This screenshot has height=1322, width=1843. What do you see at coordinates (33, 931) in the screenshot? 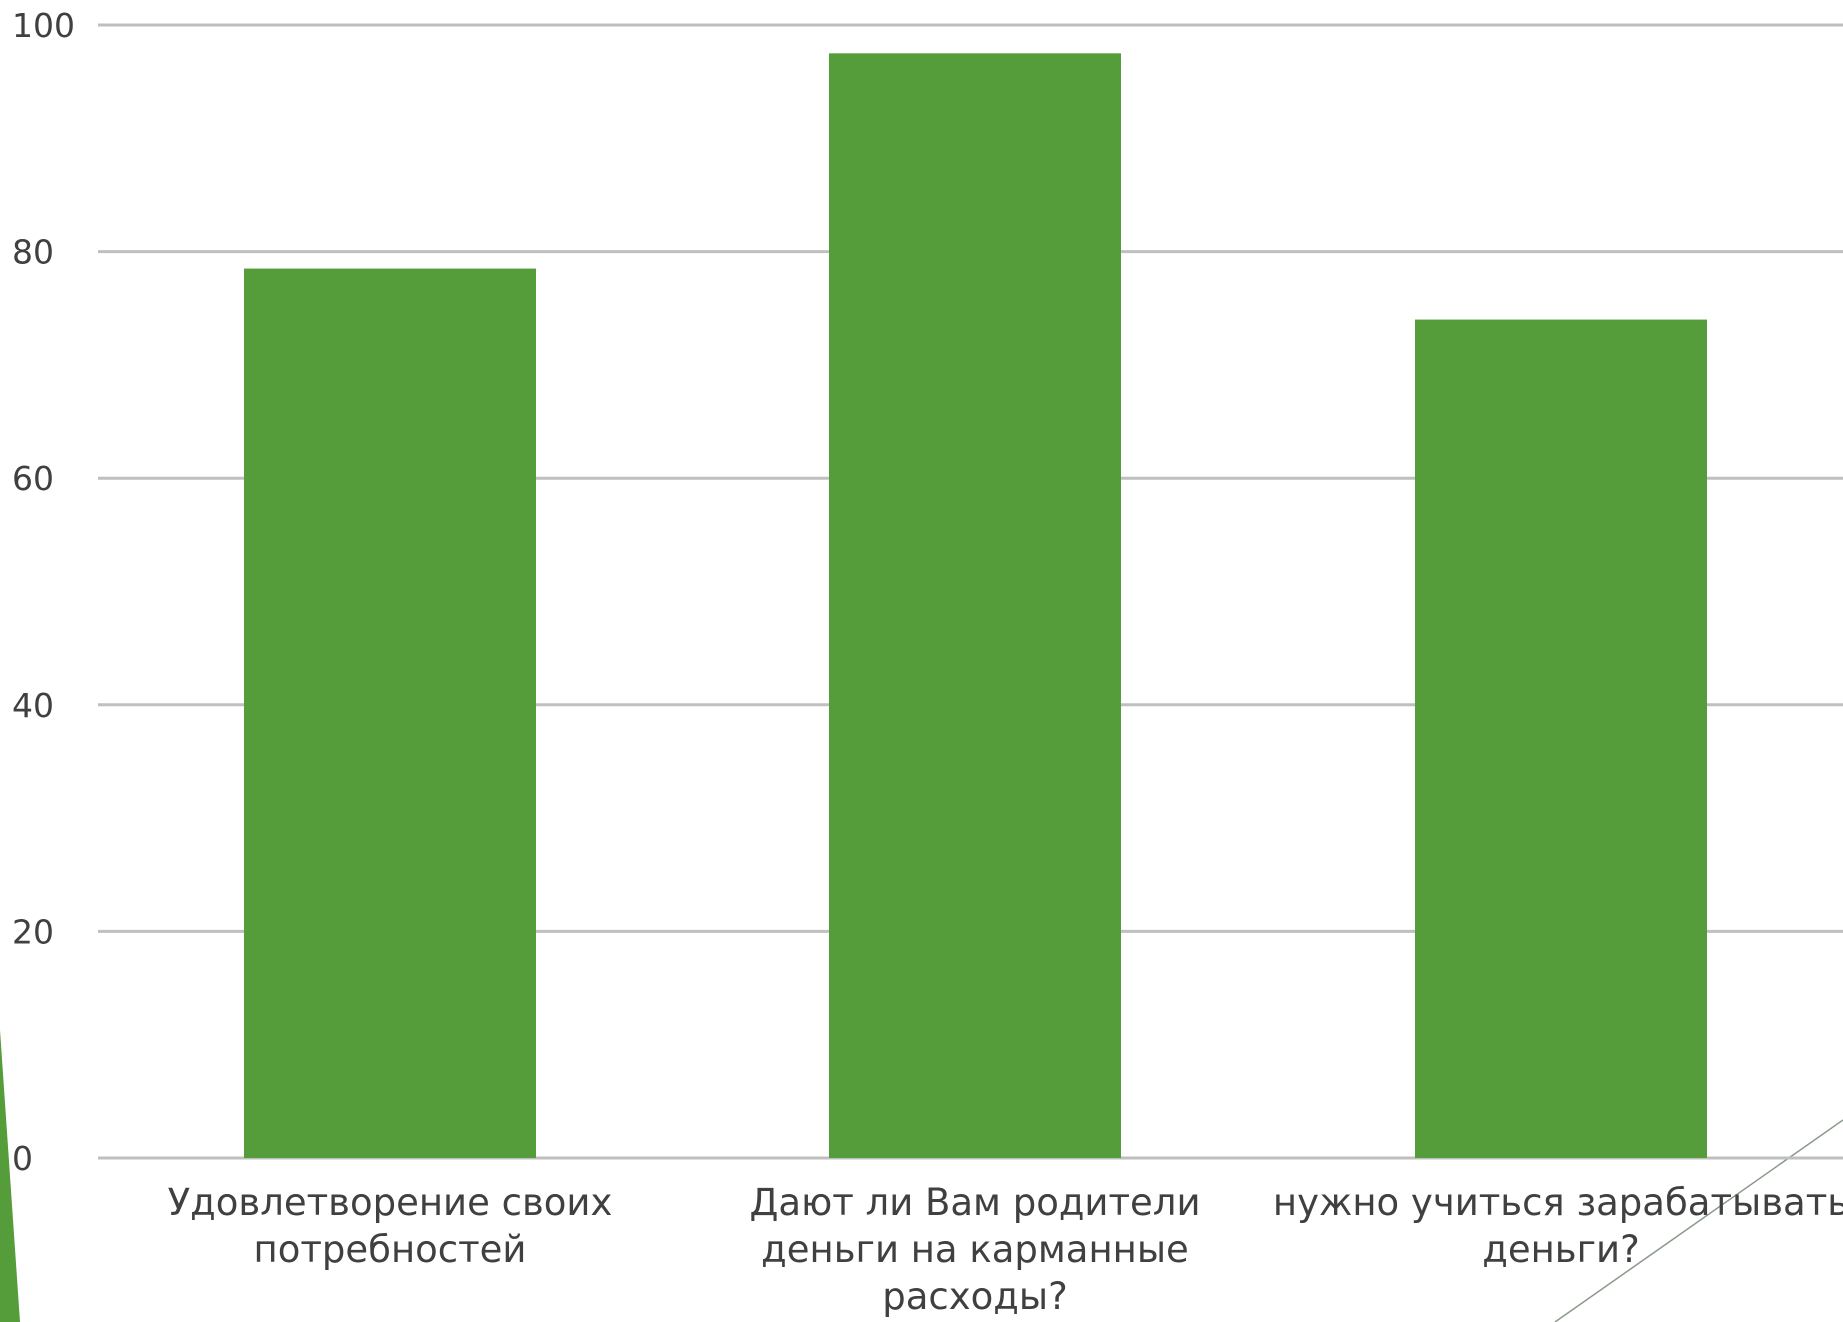
I see `y-tick-label-20: 20` at bounding box center [33, 931].